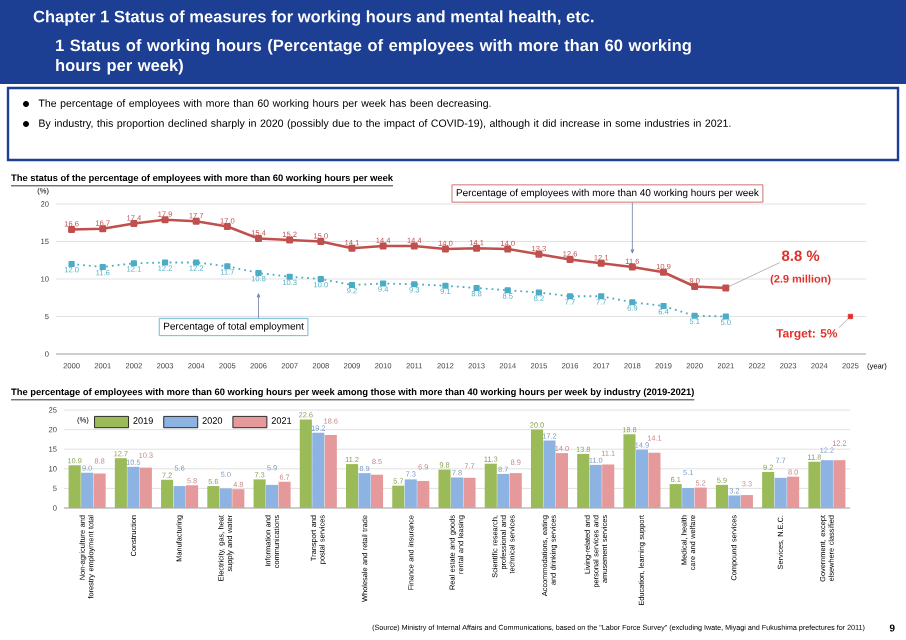 The width and height of the screenshot is (906, 640). Describe the element at coordinates (313, 18) in the screenshot. I see `text: Chapter 1 Status of measures for working hours and mental health, etc.` at that location.